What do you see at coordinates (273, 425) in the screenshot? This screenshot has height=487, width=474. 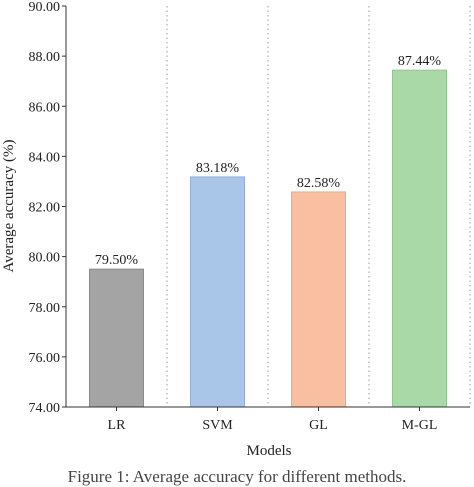 I see `x-tick-labels: LR SVM GL M-GL` at bounding box center [273, 425].